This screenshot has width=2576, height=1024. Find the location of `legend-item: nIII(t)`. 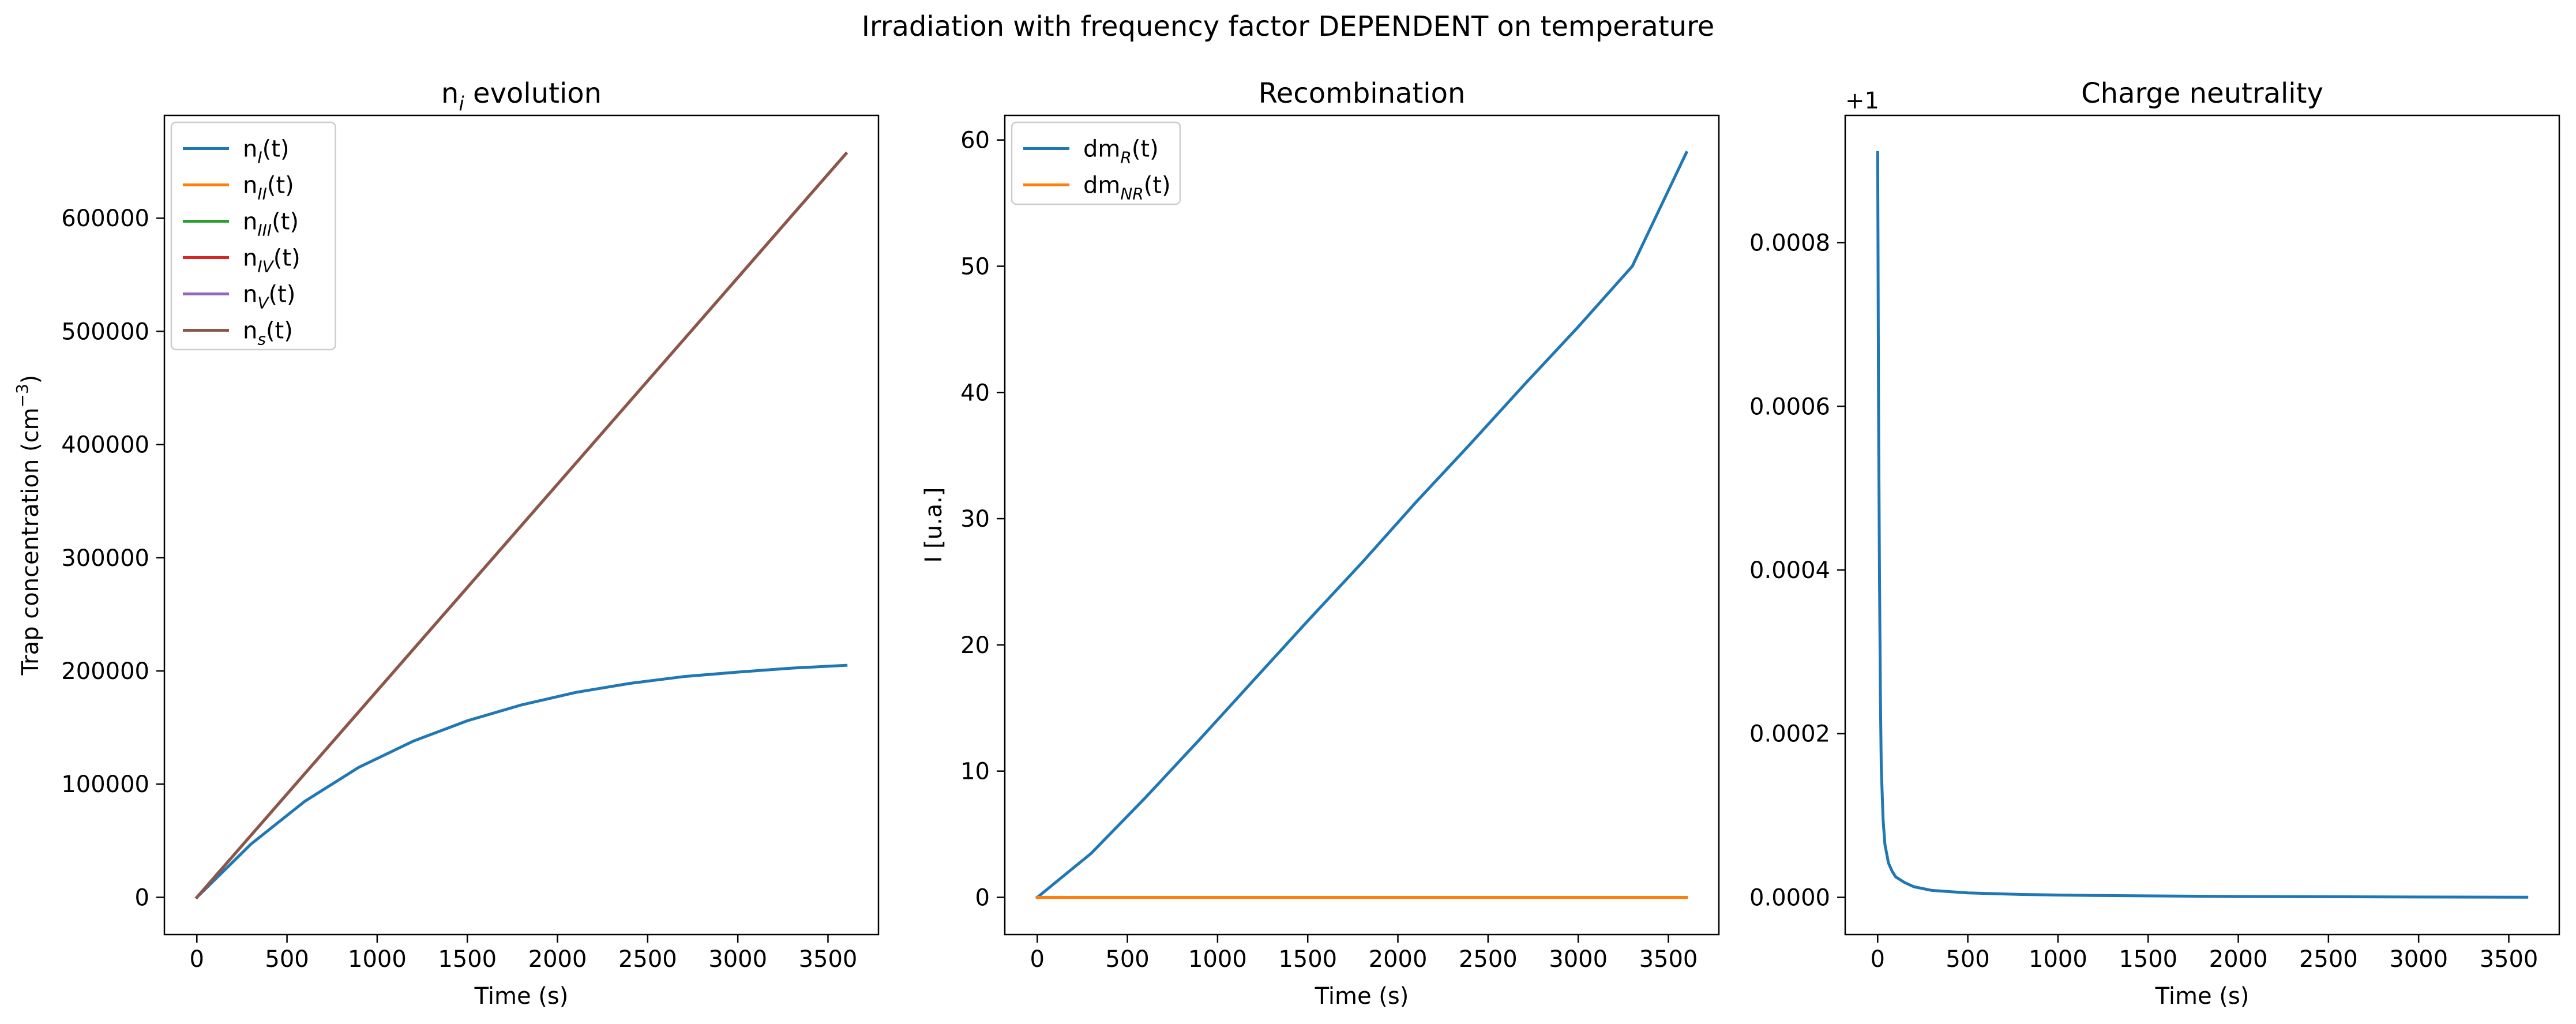

legend-item: nIII(t) is located at coordinates (241, 224).